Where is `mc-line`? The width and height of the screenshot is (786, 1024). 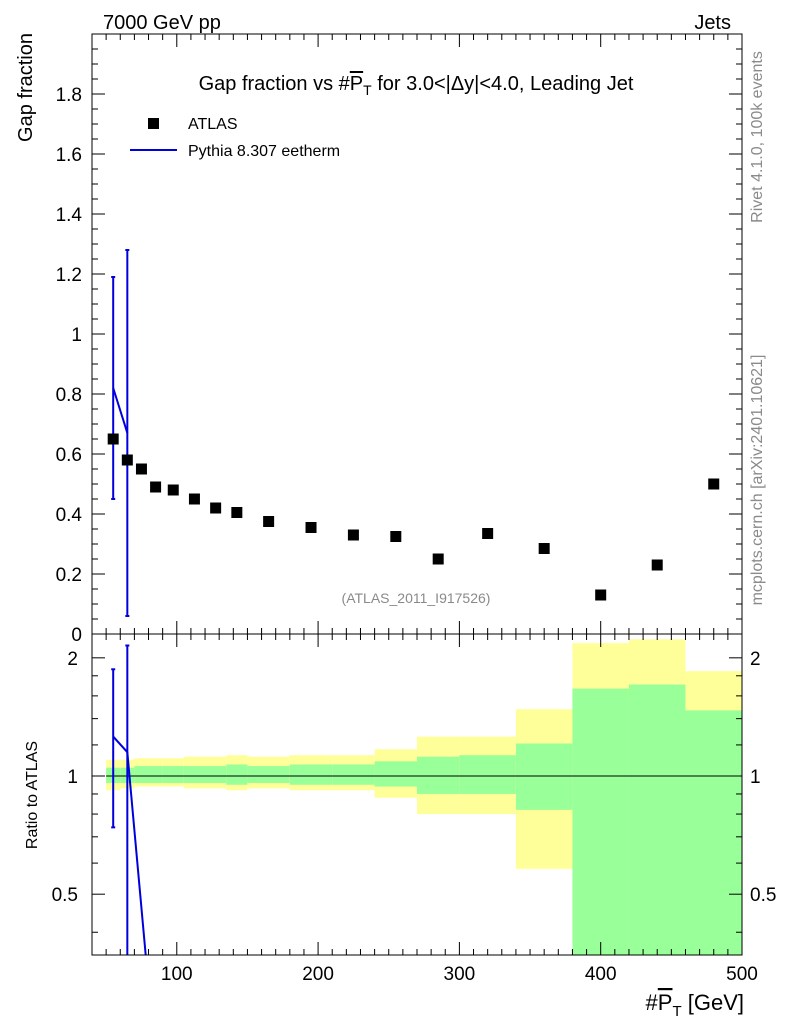
mc-line is located at coordinates (120, 410).